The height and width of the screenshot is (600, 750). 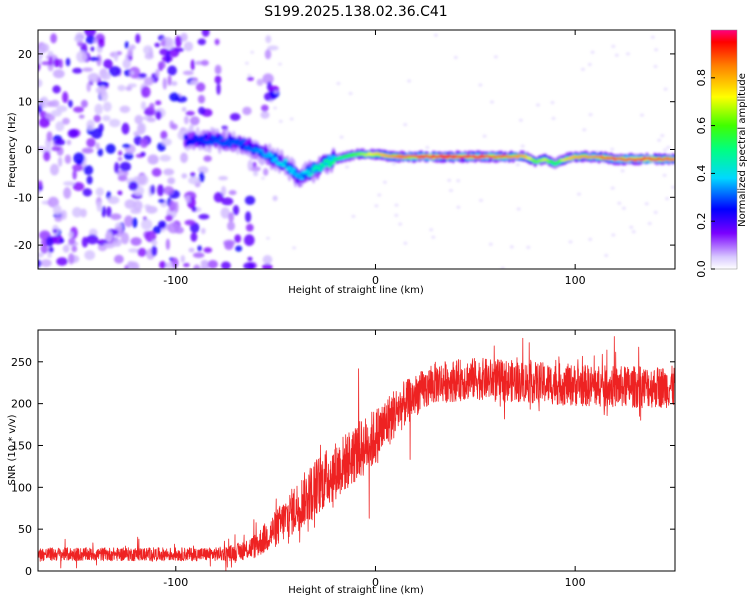 What do you see at coordinates (12, 449) in the screenshot?
I see `snr-ylabel: SNR (10 * v/v)` at bounding box center [12, 449].